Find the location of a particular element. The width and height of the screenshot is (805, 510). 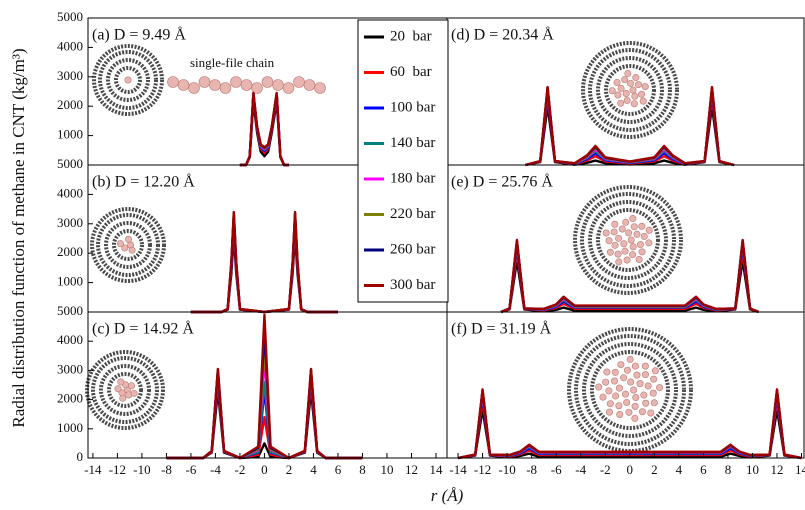

legend-label: 140 bar is located at coordinates (412, 143).